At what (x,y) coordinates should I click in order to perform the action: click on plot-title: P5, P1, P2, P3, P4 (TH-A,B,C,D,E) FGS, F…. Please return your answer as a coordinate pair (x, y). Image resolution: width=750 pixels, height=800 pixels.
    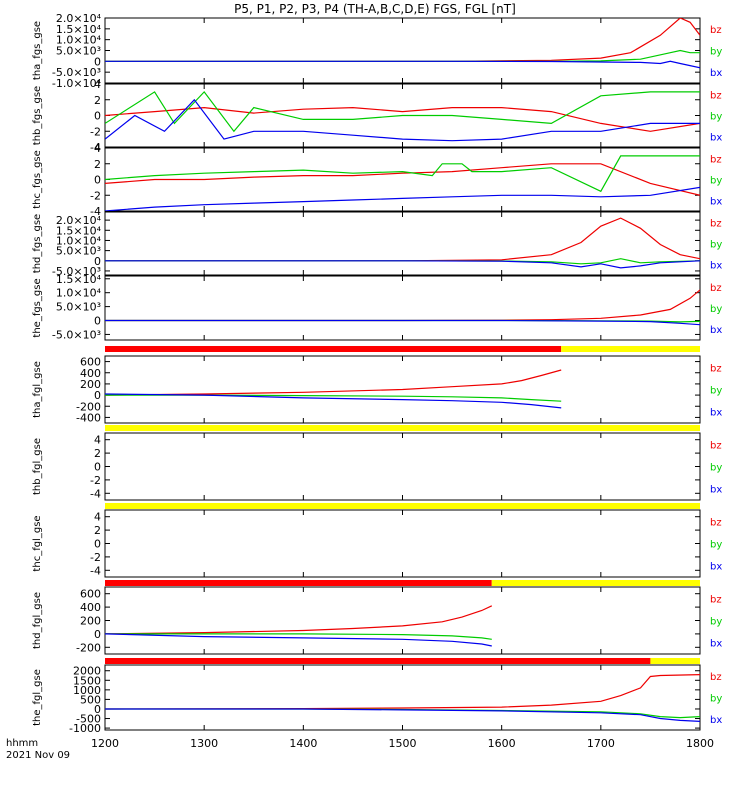
    Looking at the image, I should click on (375, 9).